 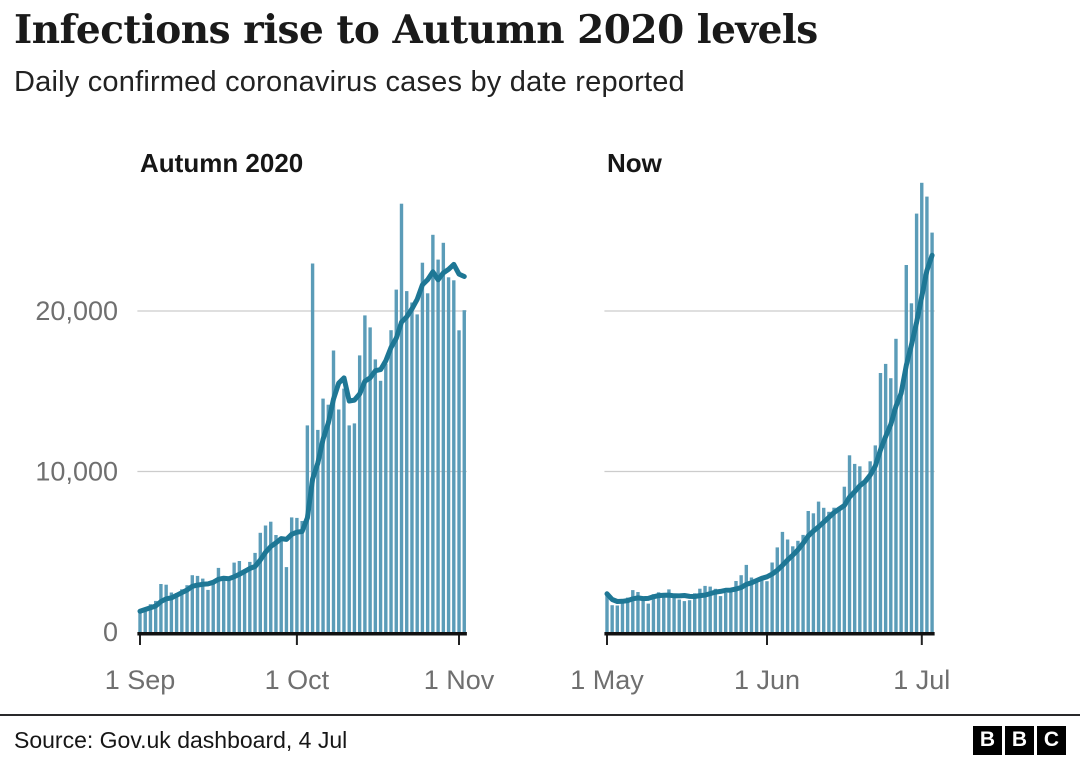 I want to click on x-tick-label: 1 Jun, so click(x=767, y=680).